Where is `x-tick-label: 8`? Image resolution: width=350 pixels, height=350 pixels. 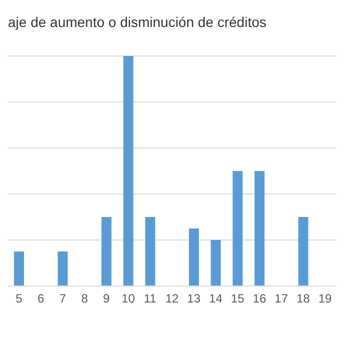
x-tick-label: 8 is located at coordinates (84, 299).